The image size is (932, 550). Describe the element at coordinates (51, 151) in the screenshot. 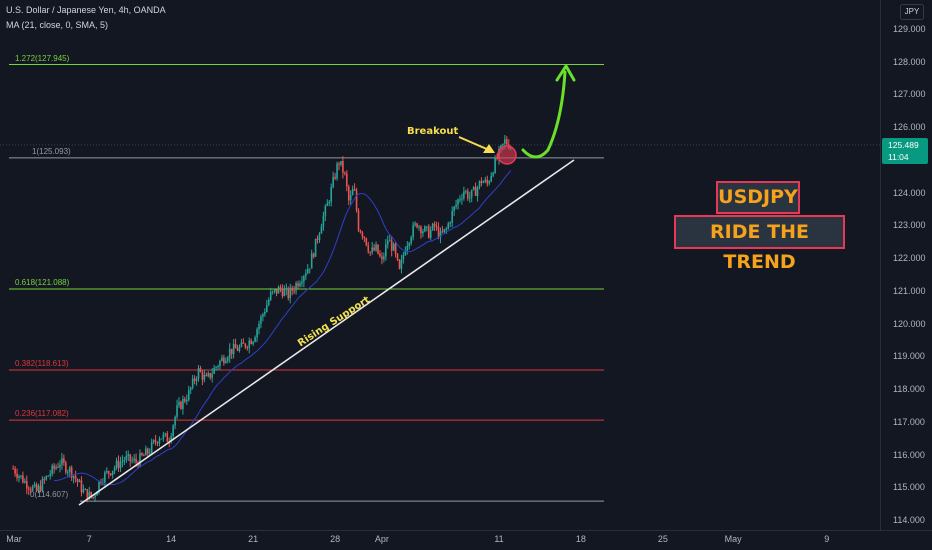

I see `fib-level-label: 1(125.093)` at that location.